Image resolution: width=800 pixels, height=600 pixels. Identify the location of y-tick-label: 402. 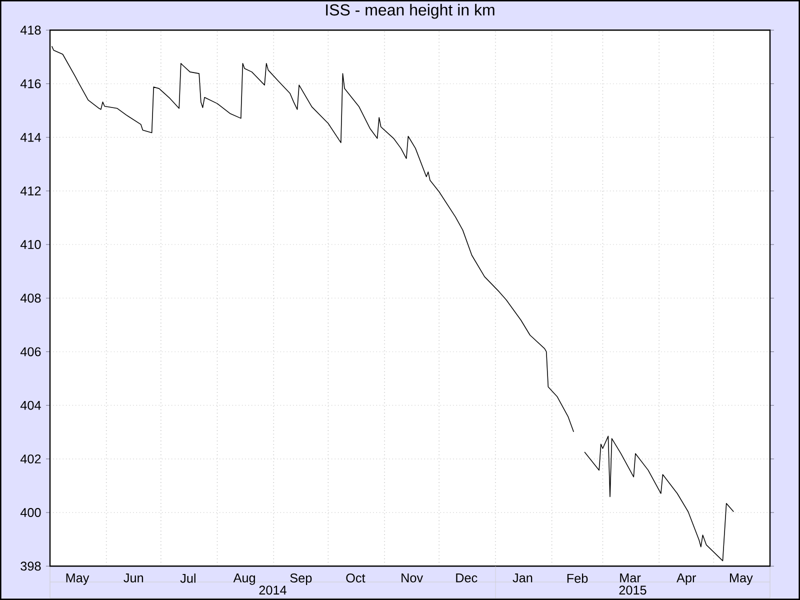
(30, 459).